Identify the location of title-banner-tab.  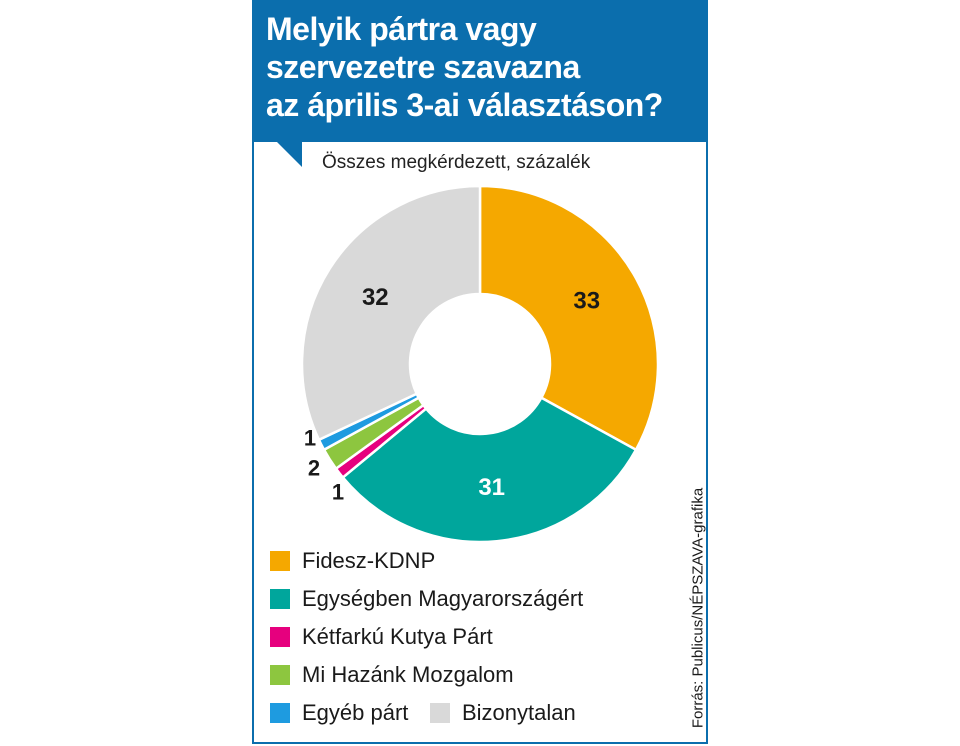
(289, 154).